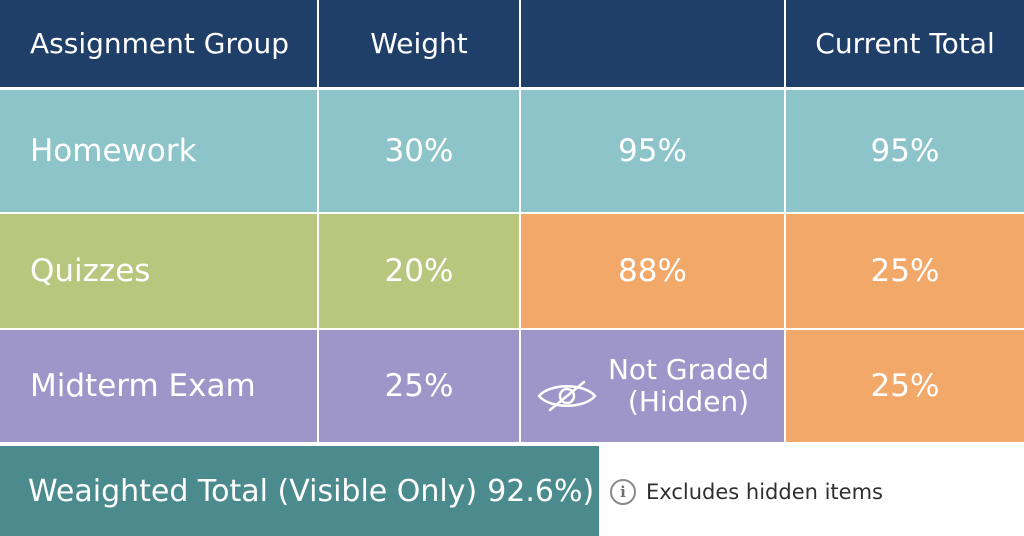 The height and width of the screenshot is (536, 1024). I want to click on header-current-total: Current Total, so click(905, 43).